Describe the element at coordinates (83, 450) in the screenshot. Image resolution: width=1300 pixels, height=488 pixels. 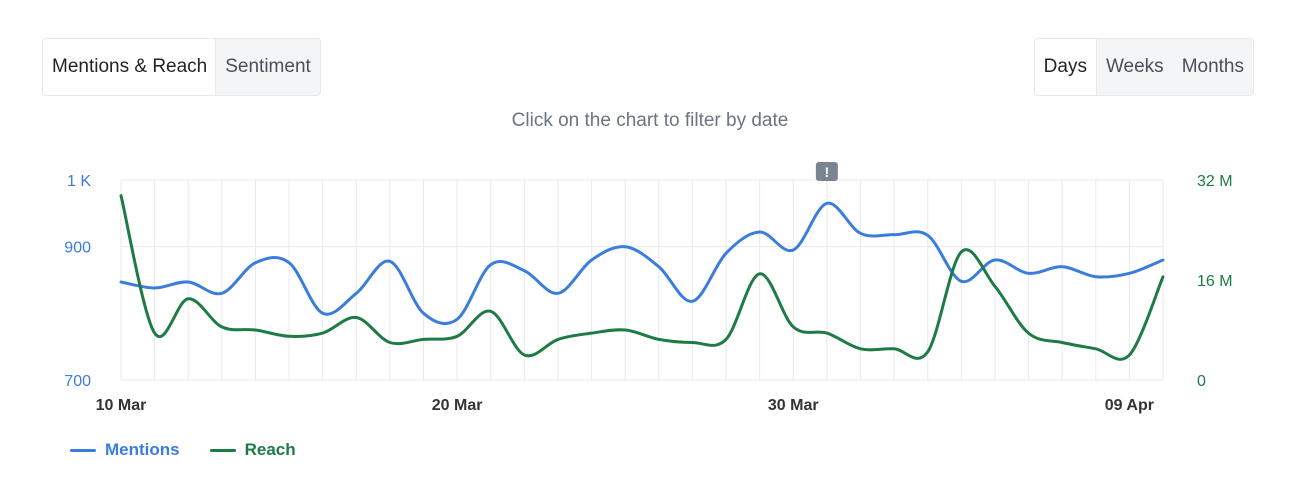
I see `legend-swatch-mentions` at that location.